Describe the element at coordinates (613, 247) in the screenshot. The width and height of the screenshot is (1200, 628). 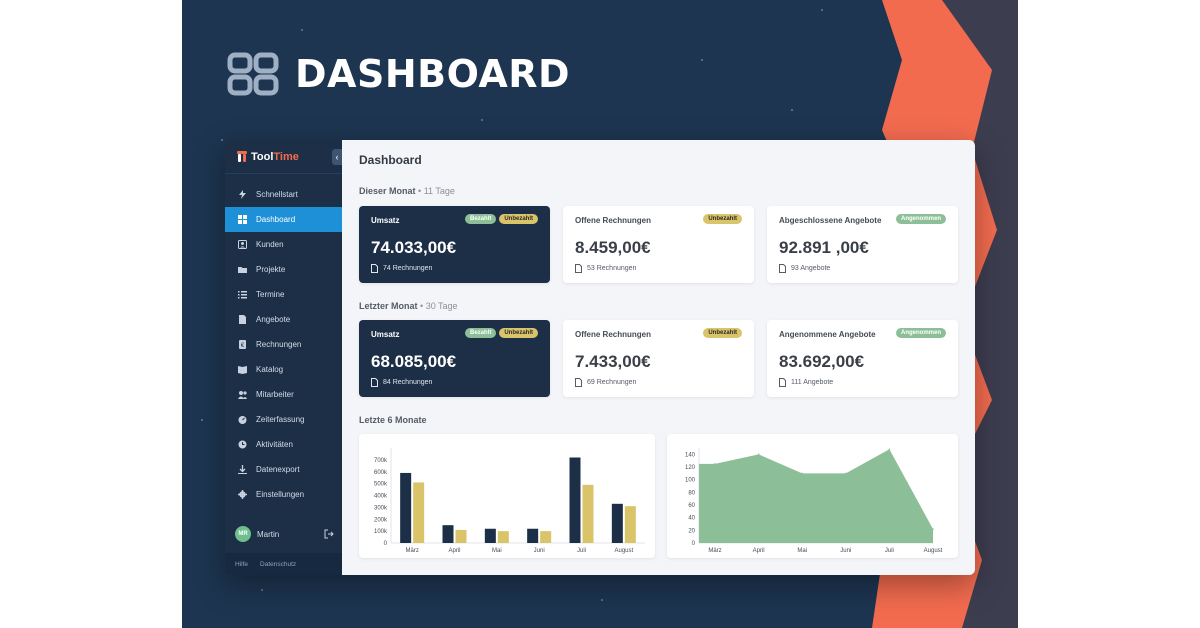
I see `card-value: 8.459,00€` at that location.